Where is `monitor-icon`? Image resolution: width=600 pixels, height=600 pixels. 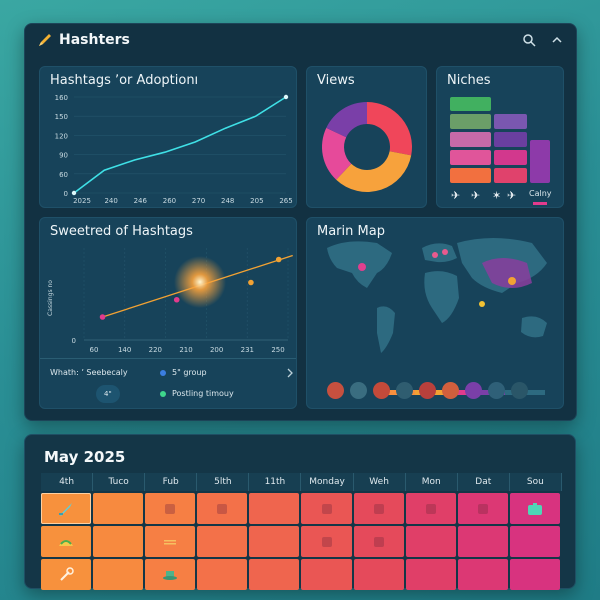
monitor-icon is located at coordinates (326, 508).